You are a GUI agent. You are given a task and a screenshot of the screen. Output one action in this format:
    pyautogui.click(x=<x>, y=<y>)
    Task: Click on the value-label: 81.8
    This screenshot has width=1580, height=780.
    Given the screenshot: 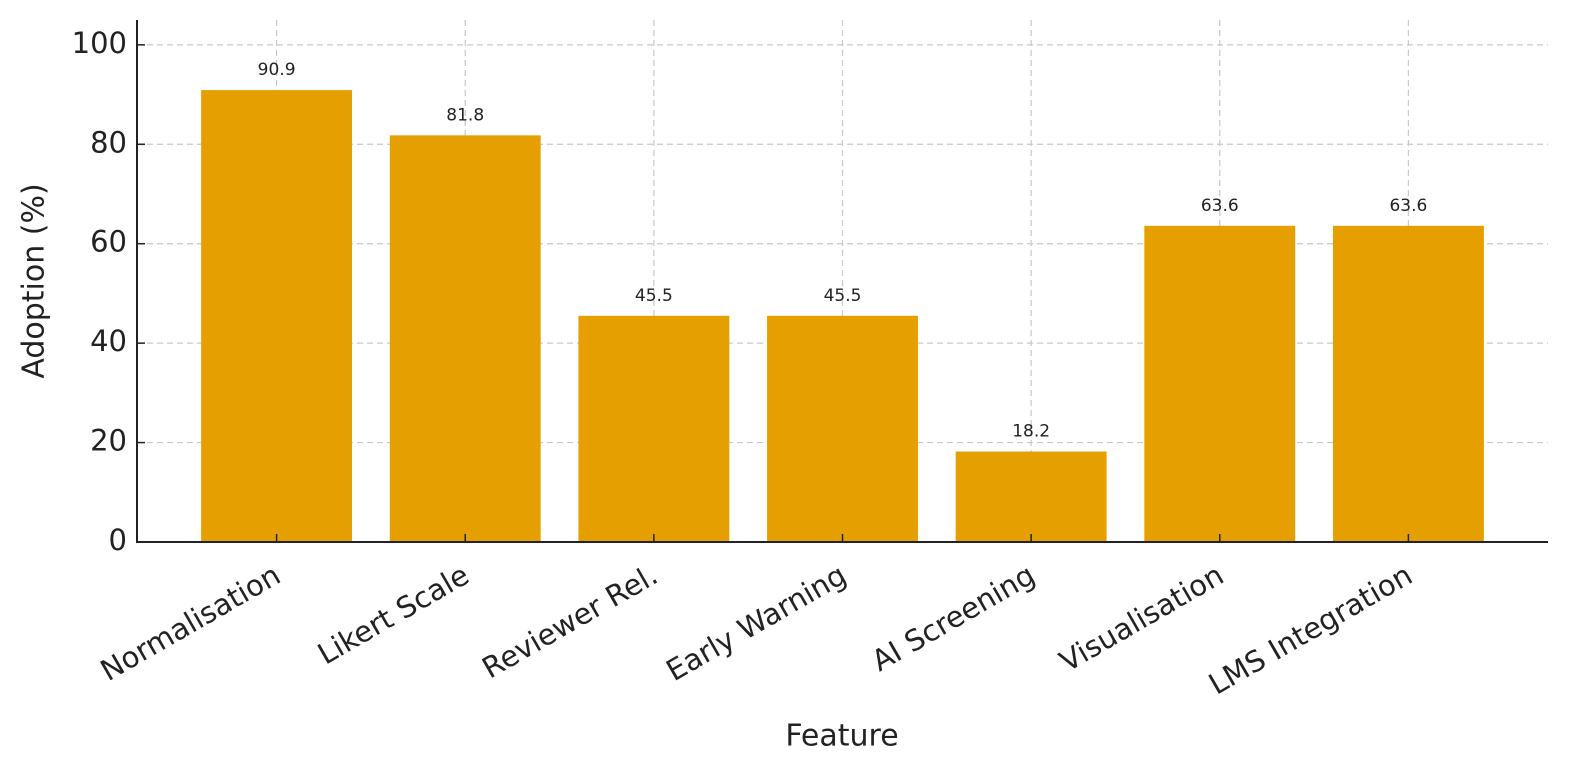 What is the action you would take?
    pyautogui.click(x=465, y=115)
    